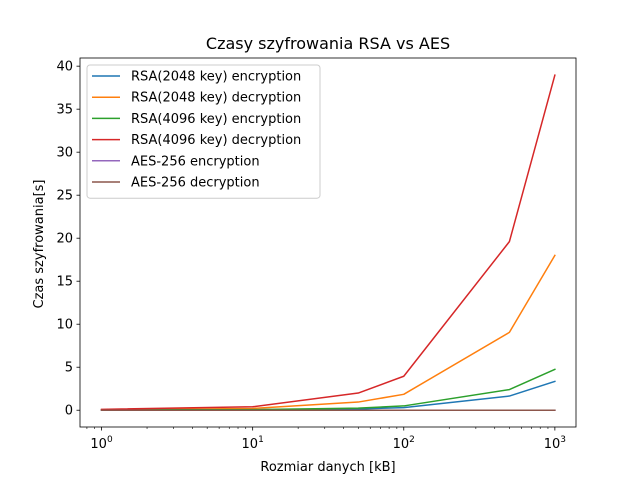 The width and height of the screenshot is (640, 484). What do you see at coordinates (195, 161) in the screenshot?
I see `legend-label: AES-256 encryption` at bounding box center [195, 161].